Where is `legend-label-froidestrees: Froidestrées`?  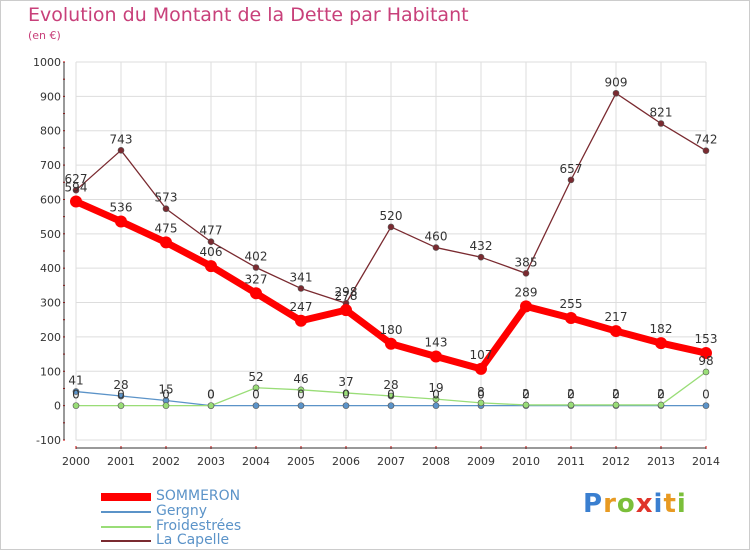 legend-label-froidestrees: Froidestrées is located at coordinates (199, 526).